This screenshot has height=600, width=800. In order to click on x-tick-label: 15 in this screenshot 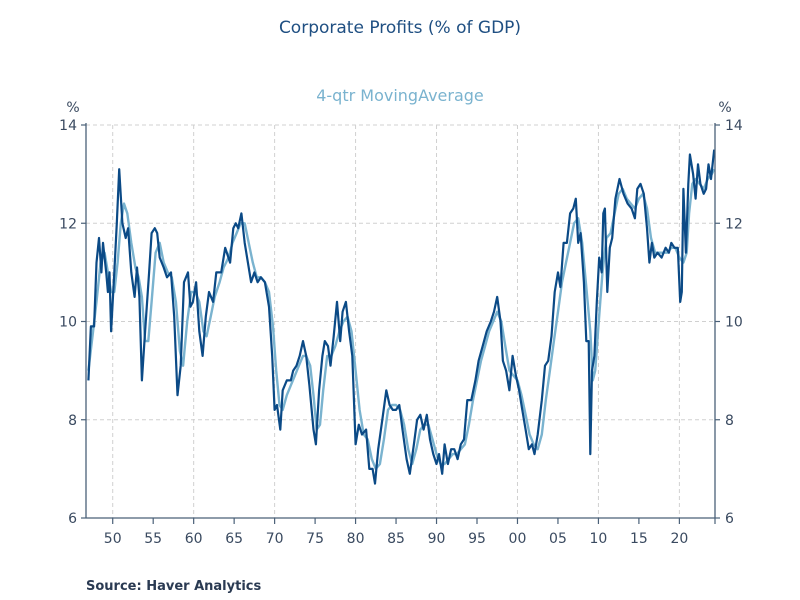, I will do `click(639, 539)`.